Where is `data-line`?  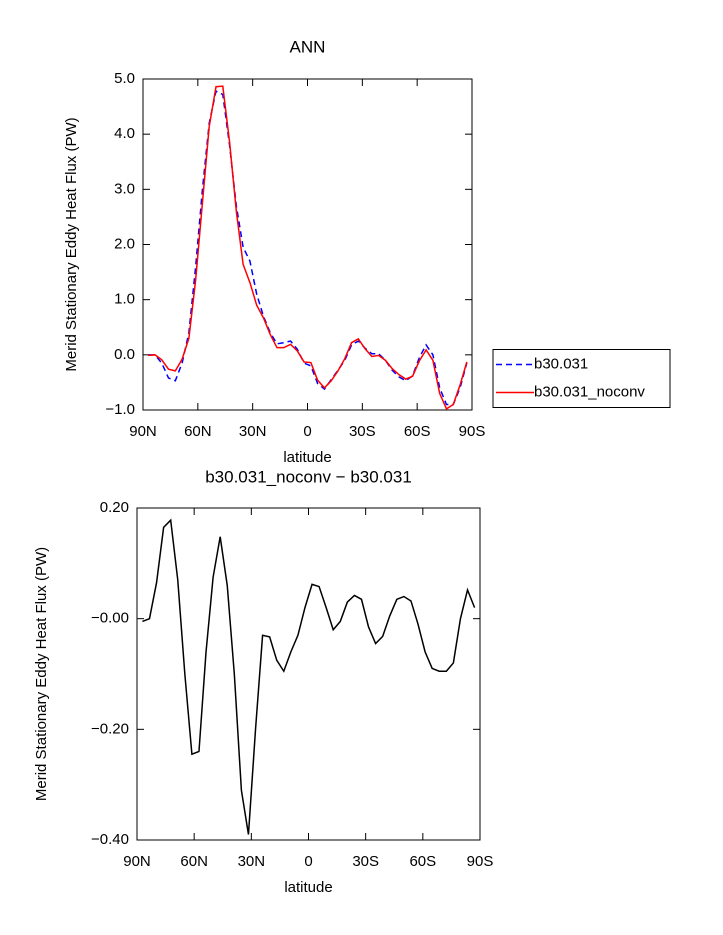
data-line is located at coordinates (308, 248).